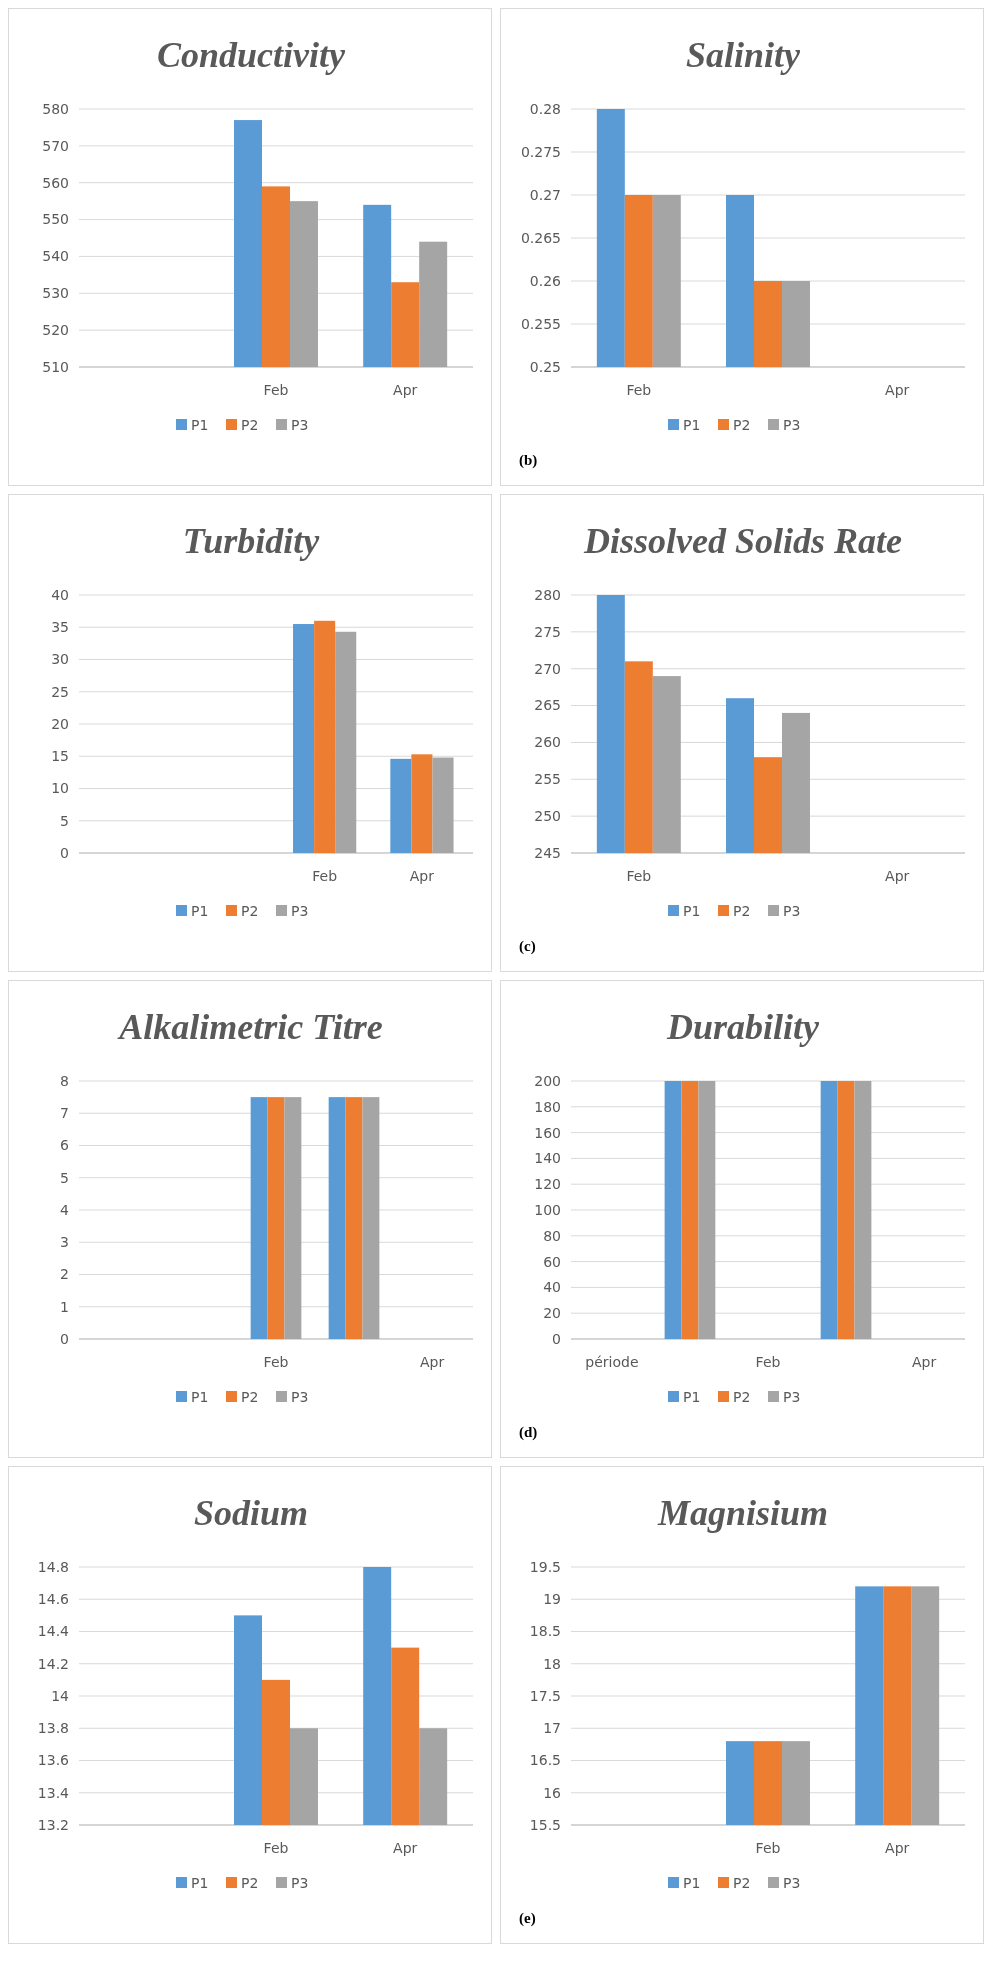 The image size is (992, 1975). What do you see at coordinates (65, 1145) in the screenshot?
I see `y-tick-label: 6` at bounding box center [65, 1145].